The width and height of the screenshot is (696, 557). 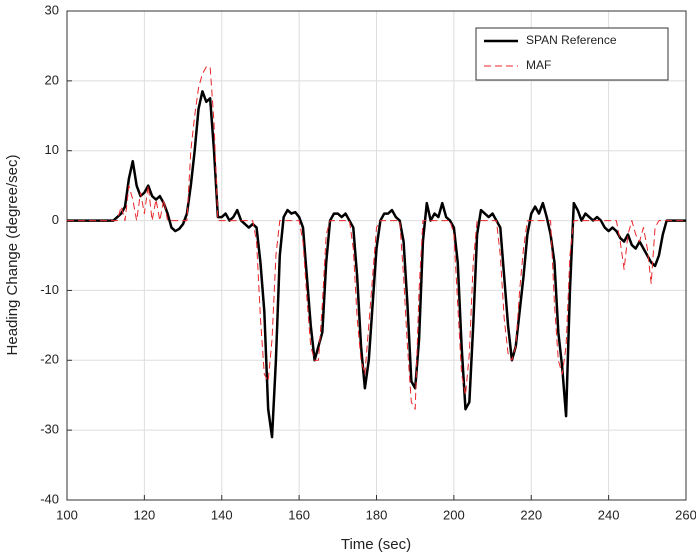 I want to click on y-tick-label: -10, so click(x=49, y=289).